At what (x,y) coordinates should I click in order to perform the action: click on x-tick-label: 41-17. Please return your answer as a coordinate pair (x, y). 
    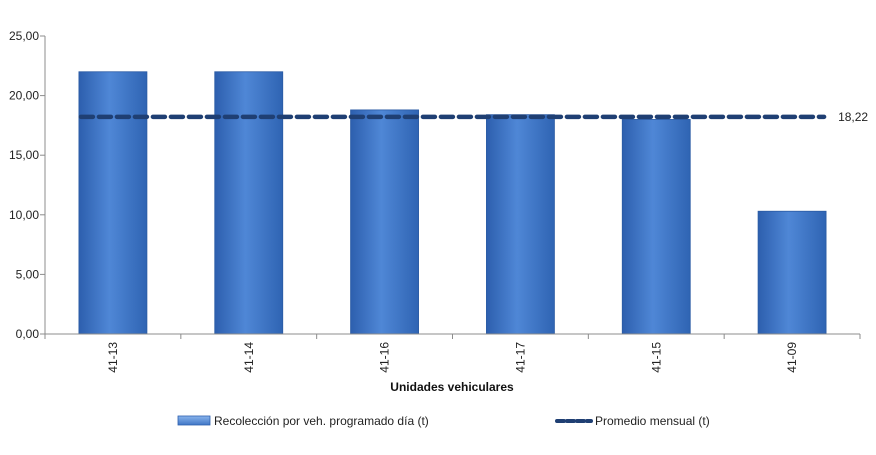
    Looking at the image, I should click on (520, 357).